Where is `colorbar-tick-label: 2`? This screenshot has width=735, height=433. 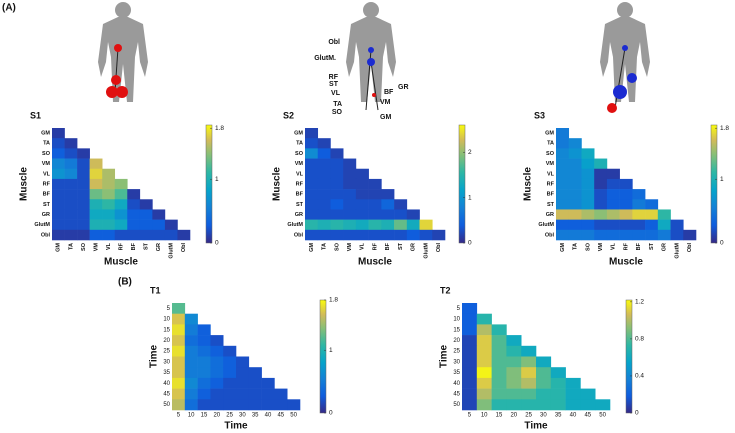 colorbar-tick-label: 2 is located at coordinates (470, 152).